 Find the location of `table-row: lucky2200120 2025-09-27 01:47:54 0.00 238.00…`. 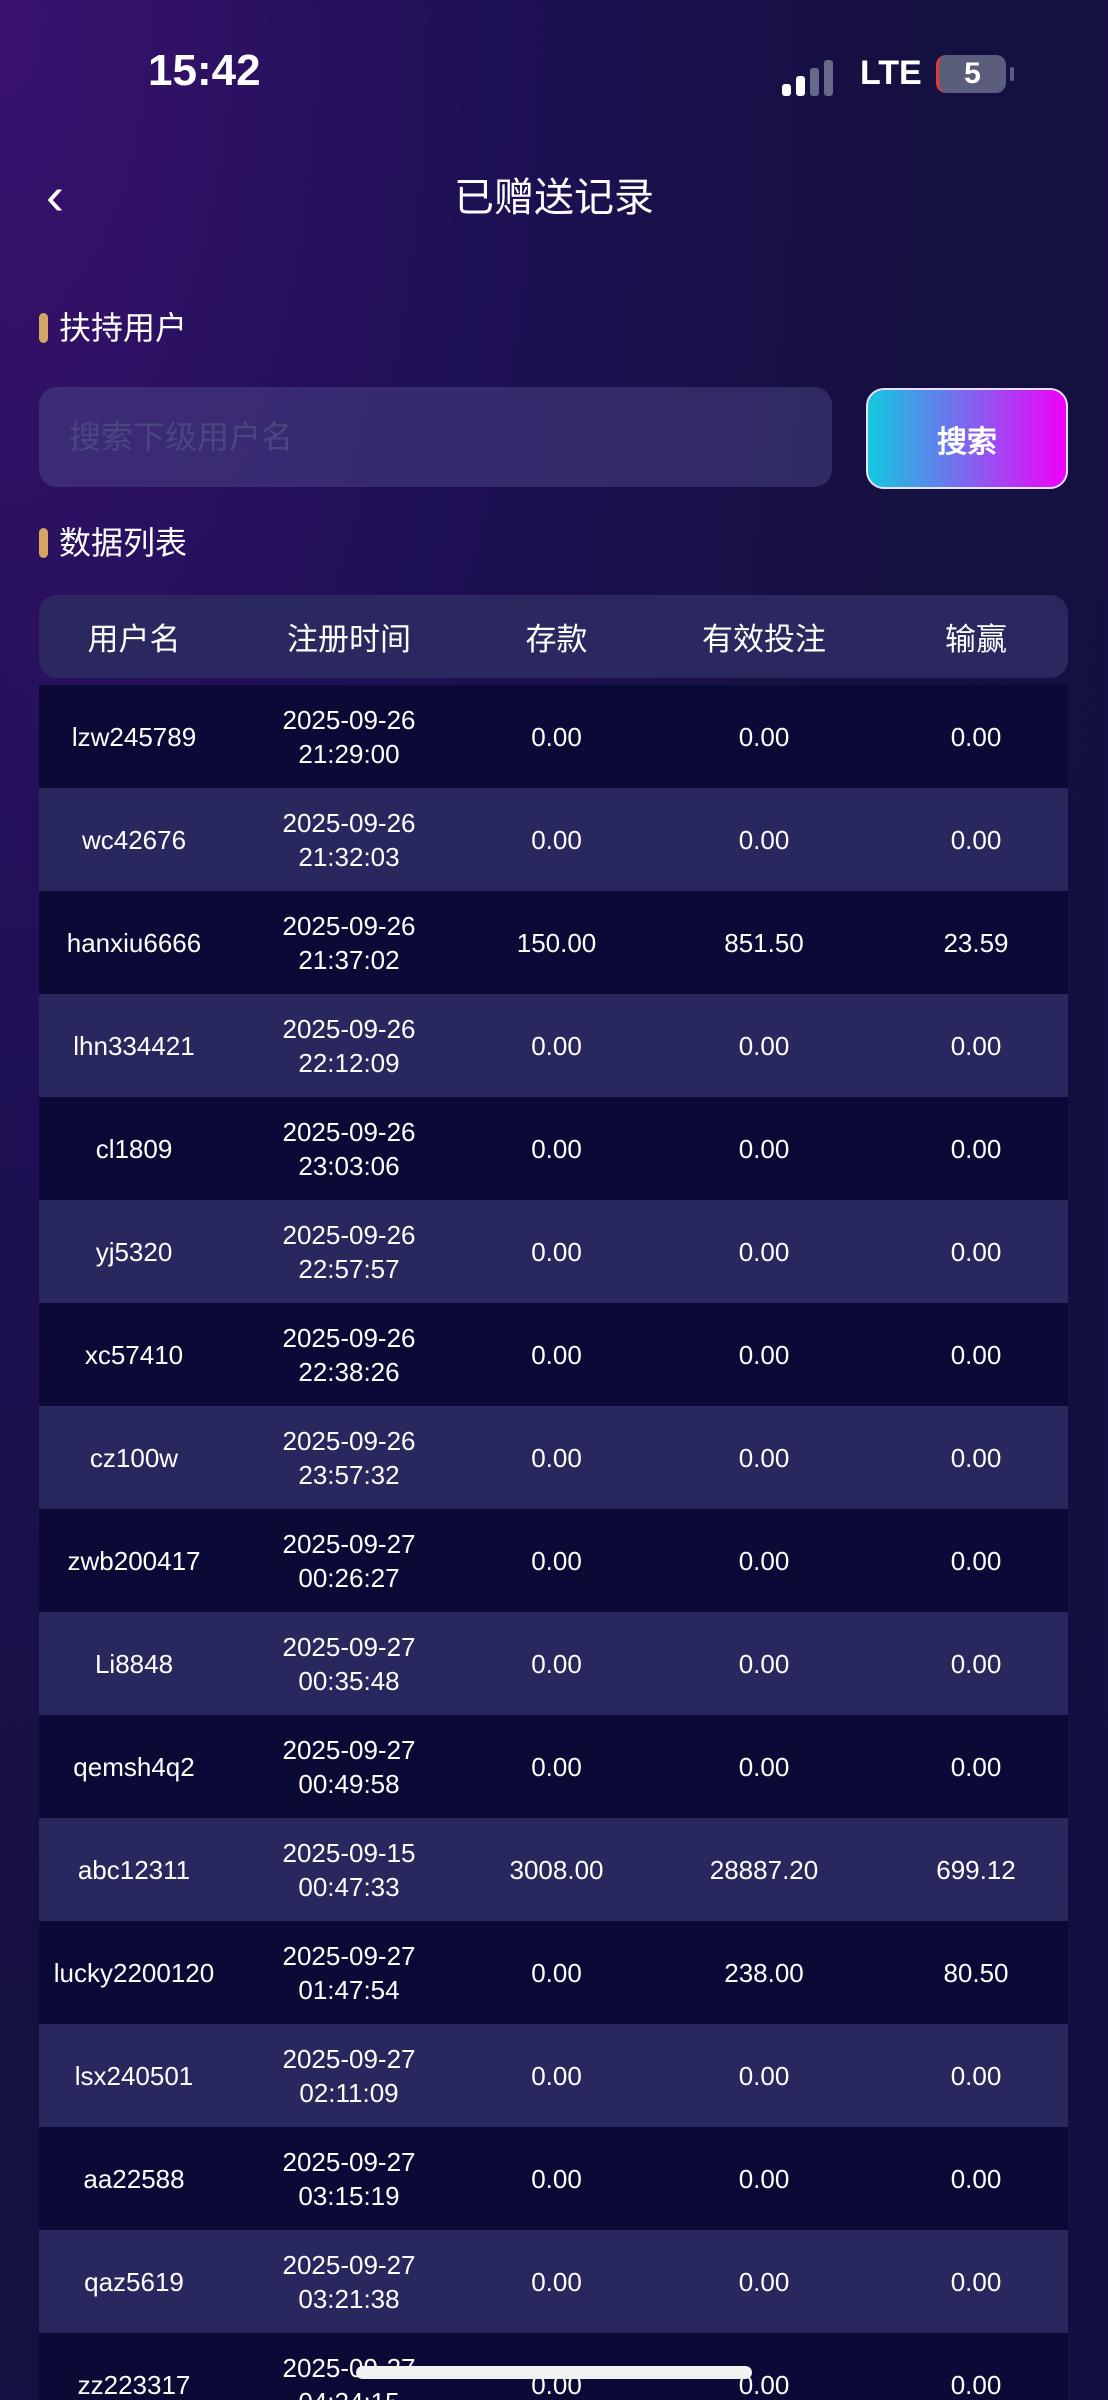

table-row: lucky2200120 2025-09-27 01:47:54 0.00 238.00… is located at coordinates (553, 1972).